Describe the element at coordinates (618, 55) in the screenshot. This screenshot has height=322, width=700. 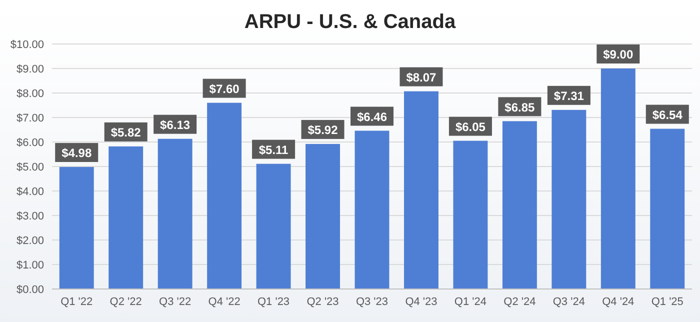
I see `data-label: $9.00` at that location.